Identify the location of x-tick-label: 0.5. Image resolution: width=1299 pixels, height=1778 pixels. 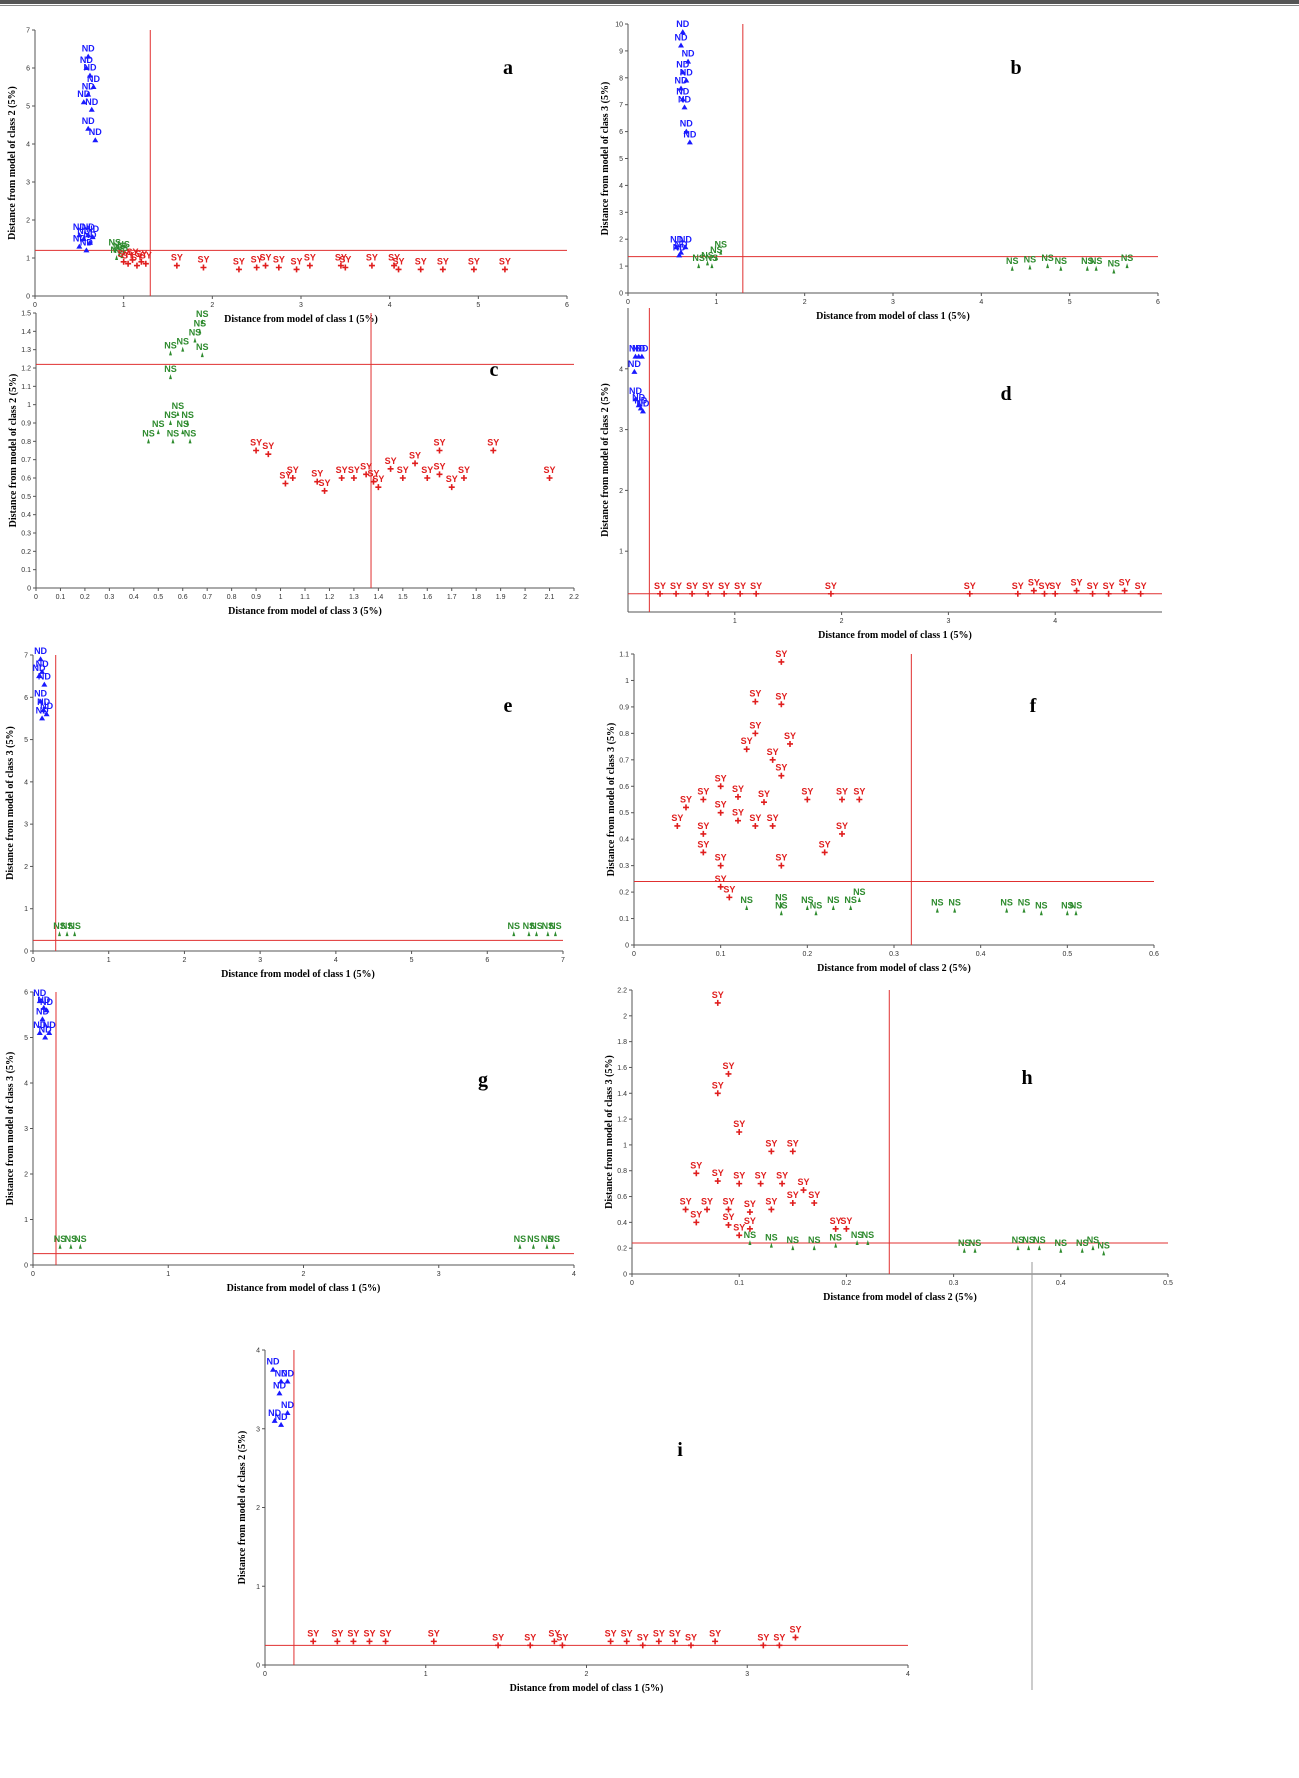
(1168, 1283).